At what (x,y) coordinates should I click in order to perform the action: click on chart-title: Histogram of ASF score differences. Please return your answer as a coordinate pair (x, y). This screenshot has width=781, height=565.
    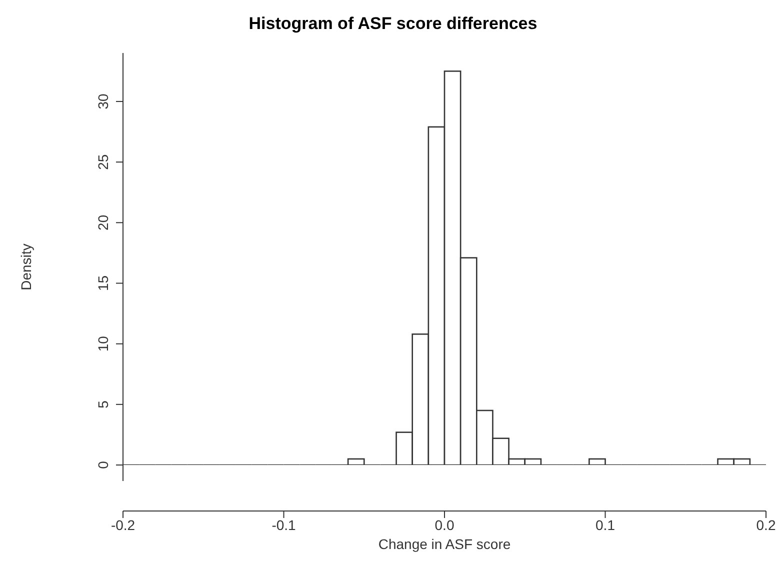
    Looking at the image, I should click on (393, 23).